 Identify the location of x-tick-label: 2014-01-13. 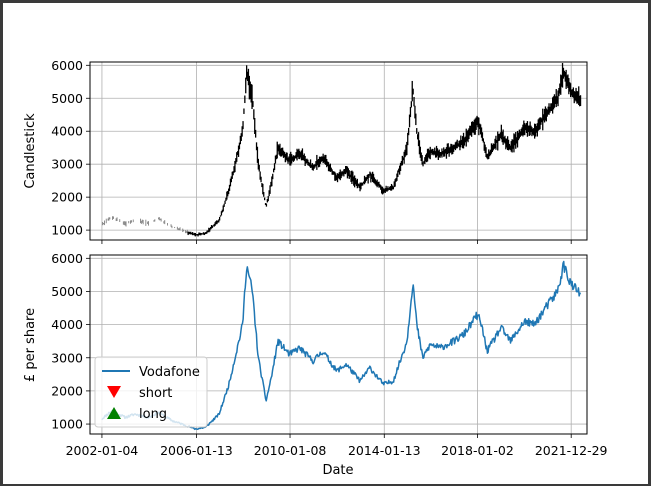
(384, 450).